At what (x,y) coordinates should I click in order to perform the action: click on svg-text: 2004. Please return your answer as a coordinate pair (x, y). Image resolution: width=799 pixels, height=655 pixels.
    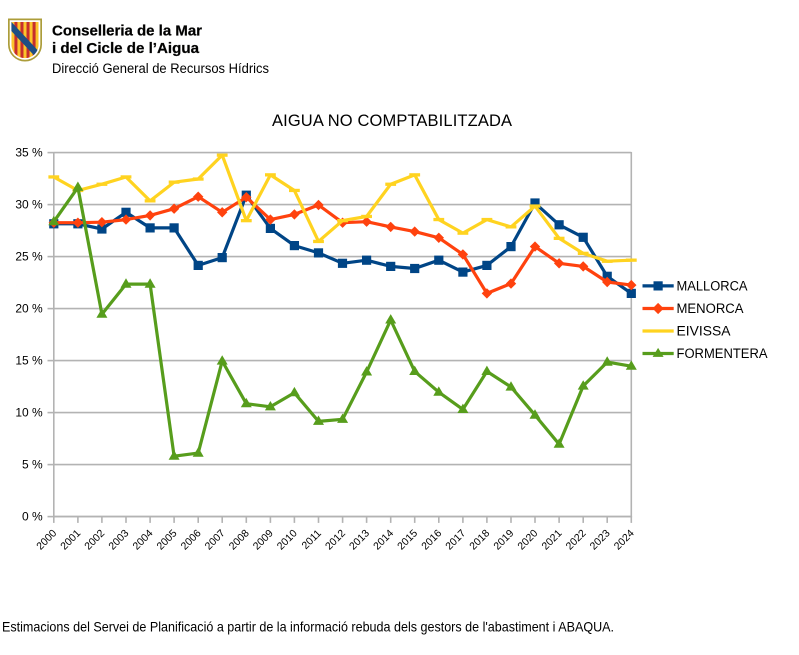
    Looking at the image, I should click on (143, 539).